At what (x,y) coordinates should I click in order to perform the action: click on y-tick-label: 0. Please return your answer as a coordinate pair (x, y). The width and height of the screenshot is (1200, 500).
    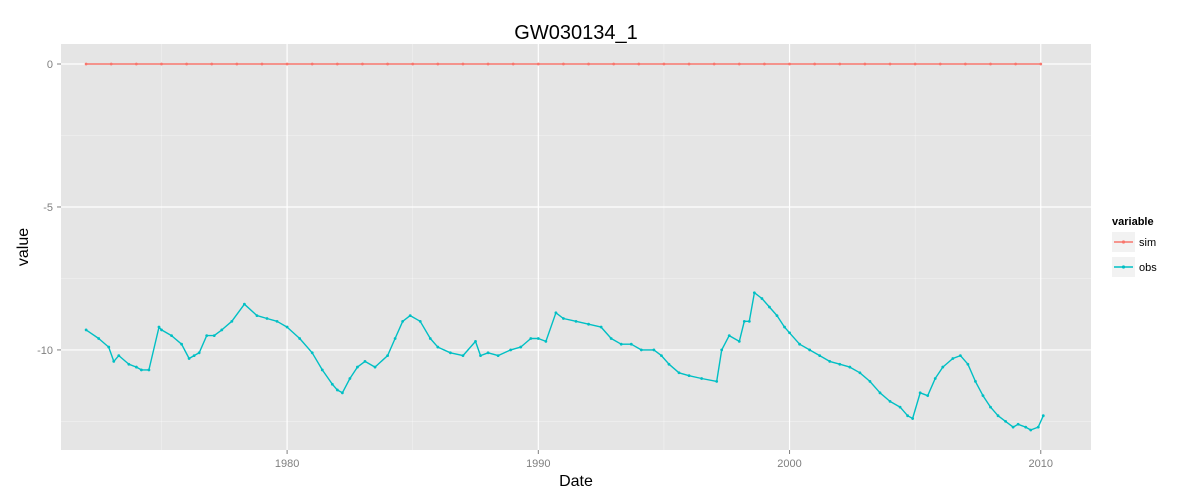
    Looking at the image, I should click on (50, 65).